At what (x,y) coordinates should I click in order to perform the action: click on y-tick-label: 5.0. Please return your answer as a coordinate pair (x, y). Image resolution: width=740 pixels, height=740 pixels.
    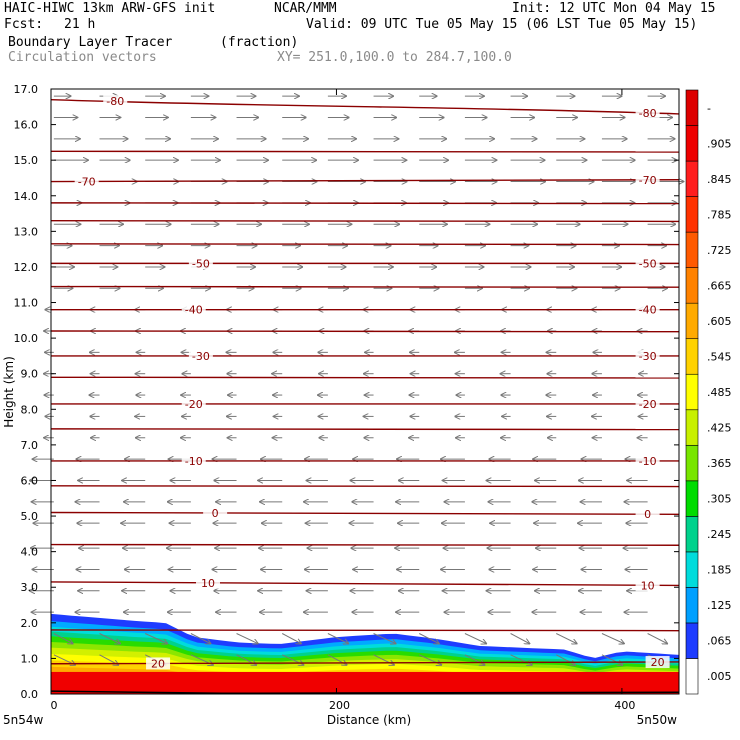
    Looking at the image, I should click on (30, 516).